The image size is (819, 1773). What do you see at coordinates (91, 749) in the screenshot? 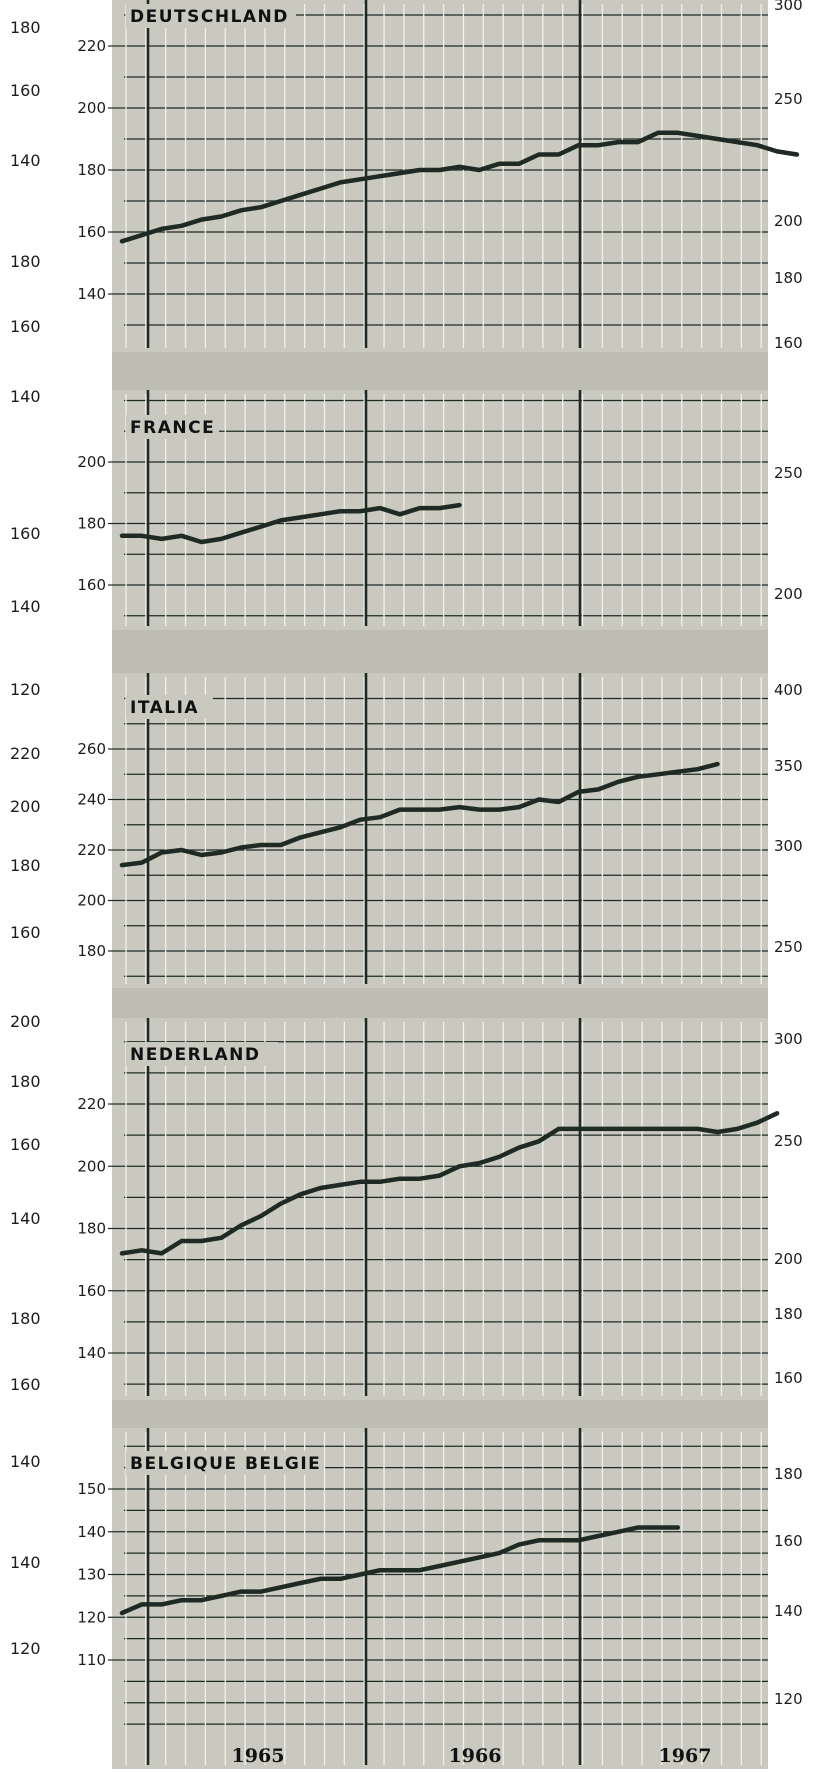
I see `left-tick-label: 260` at bounding box center [91, 749].